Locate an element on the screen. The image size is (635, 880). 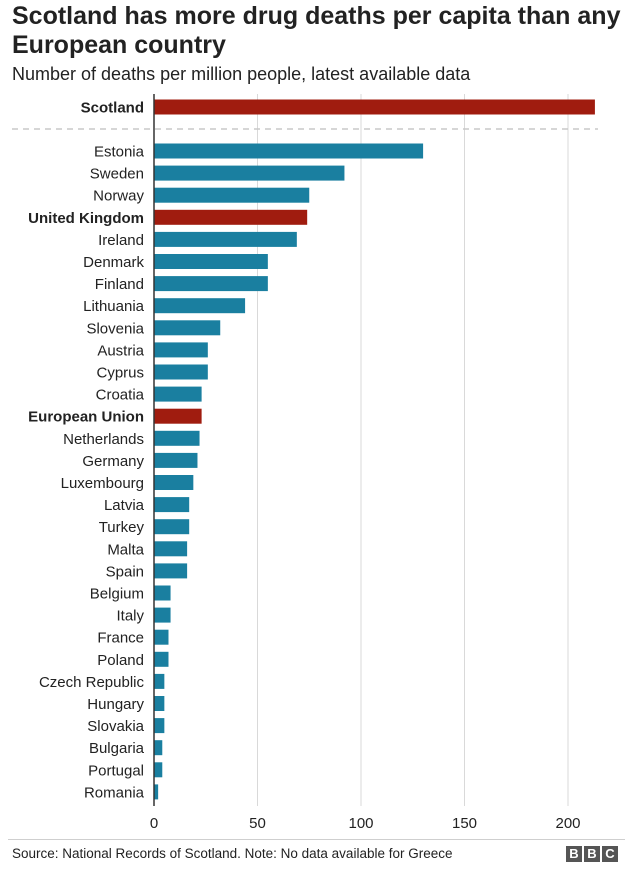
category-label: Sweden is located at coordinates (117, 174).